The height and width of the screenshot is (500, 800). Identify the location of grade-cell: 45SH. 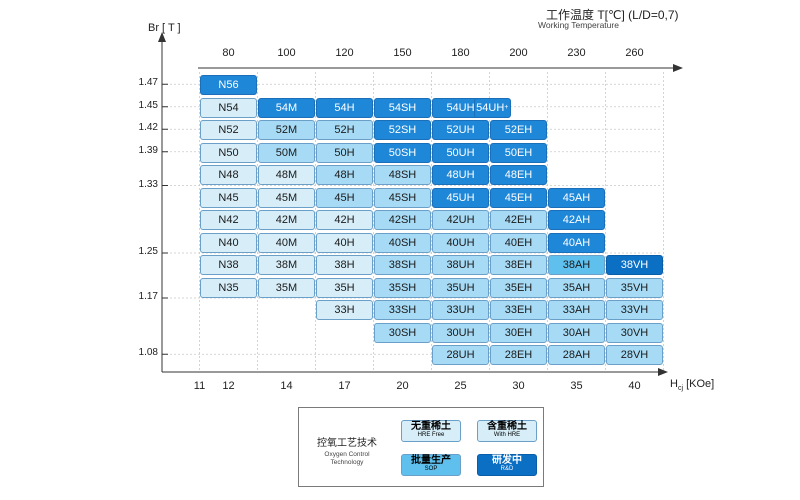
(402, 197).